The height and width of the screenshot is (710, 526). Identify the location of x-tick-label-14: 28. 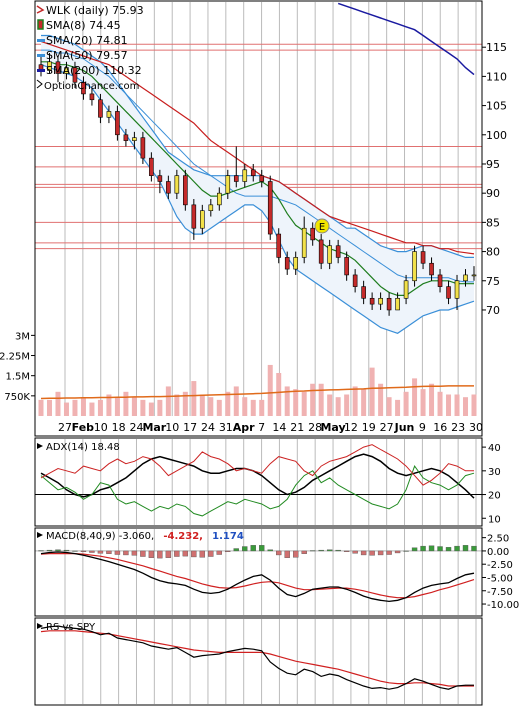
(315, 427).